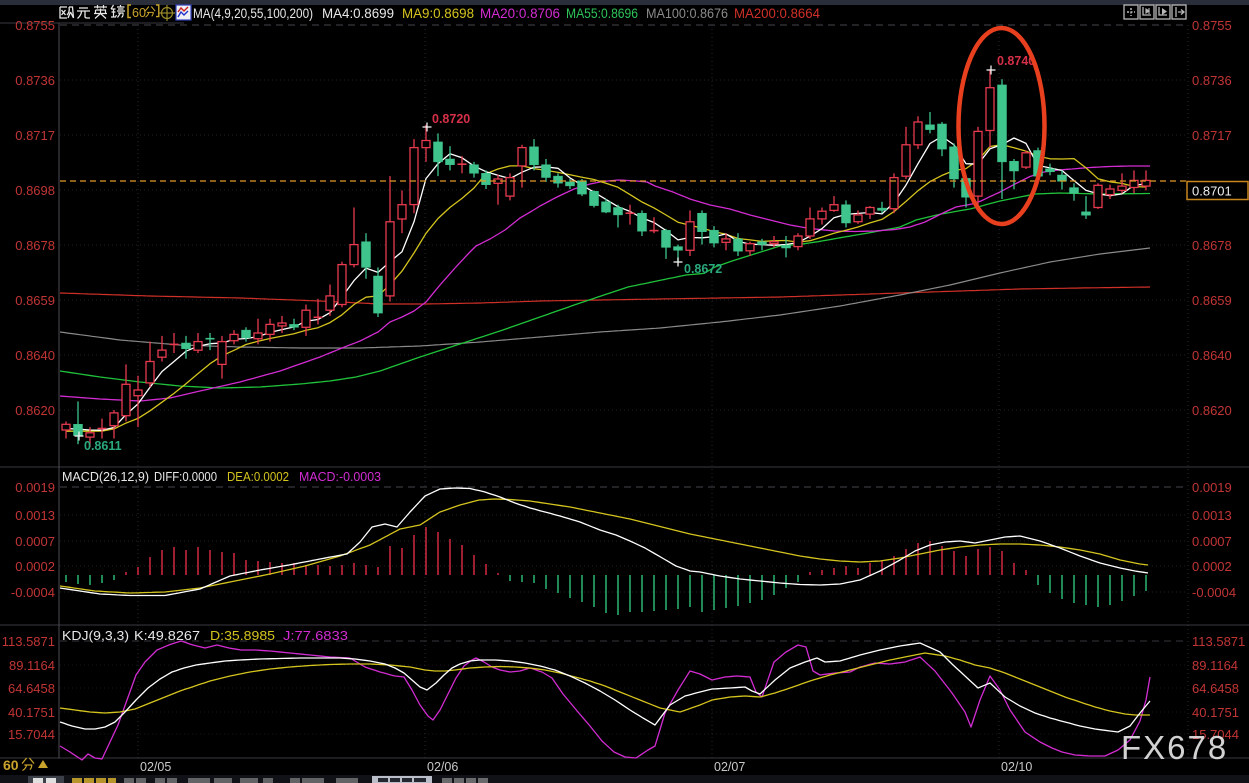 The height and width of the screenshot is (783, 1249). Describe the element at coordinates (103, 446) in the screenshot. I see `svg-text: 0.8611` at that location.